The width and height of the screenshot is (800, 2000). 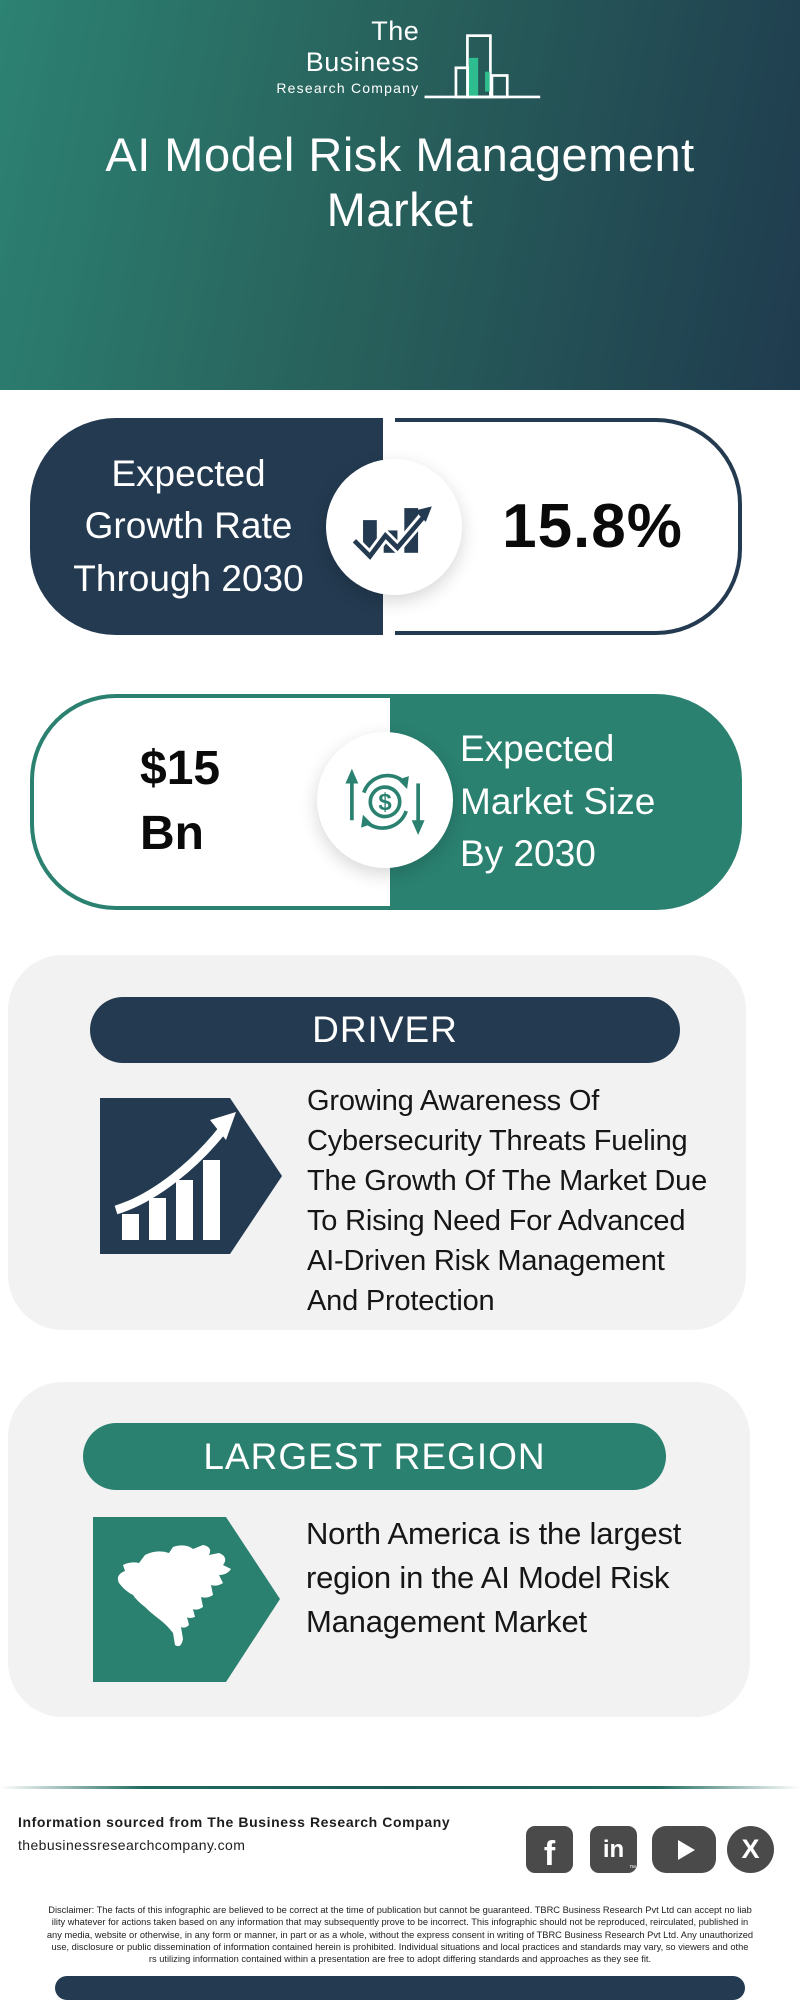 What do you see at coordinates (496, 1221) in the screenshot?
I see `driver-text-line: To Rising Need For Advanced` at bounding box center [496, 1221].